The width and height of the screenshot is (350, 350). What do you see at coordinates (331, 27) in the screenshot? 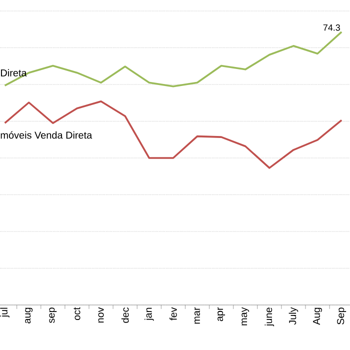
I see `data-label: 74.3` at bounding box center [331, 27].